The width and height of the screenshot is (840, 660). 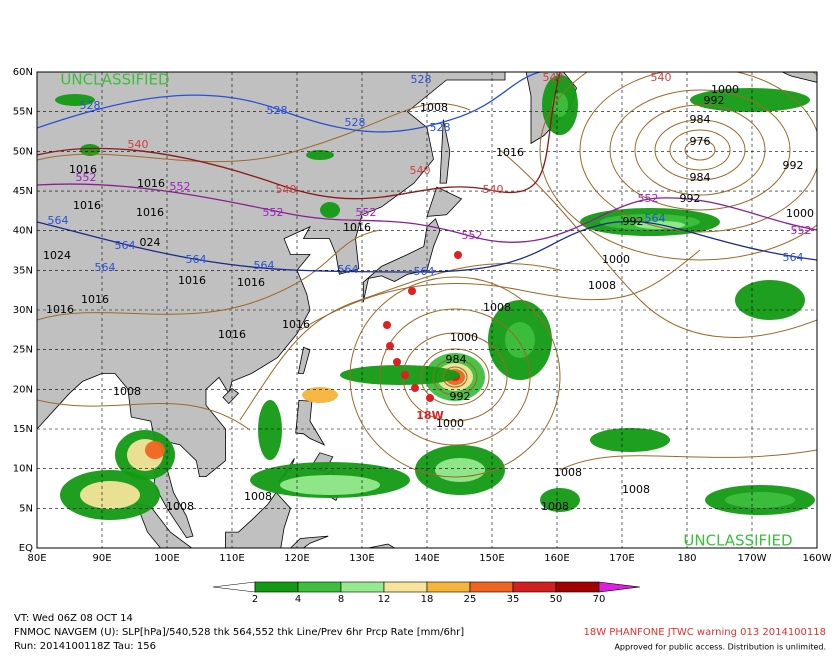 What do you see at coordinates (166, 558) in the screenshot?
I see `lon-label: 100E` at bounding box center [166, 558].